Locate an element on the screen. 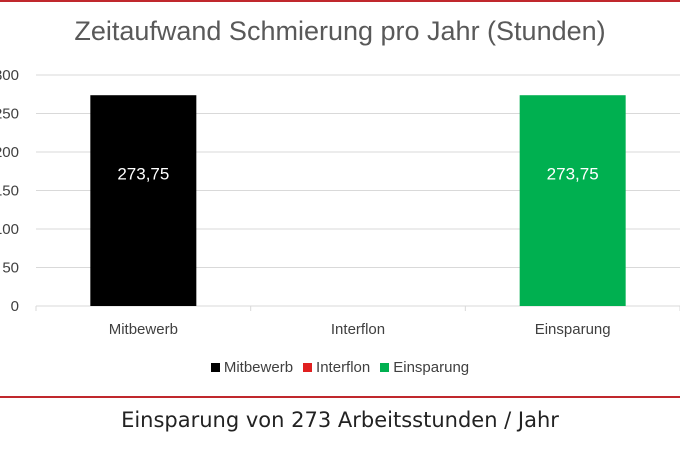 This screenshot has width=680, height=453. legend-label-einsparung: Einsparung is located at coordinates (431, 367).